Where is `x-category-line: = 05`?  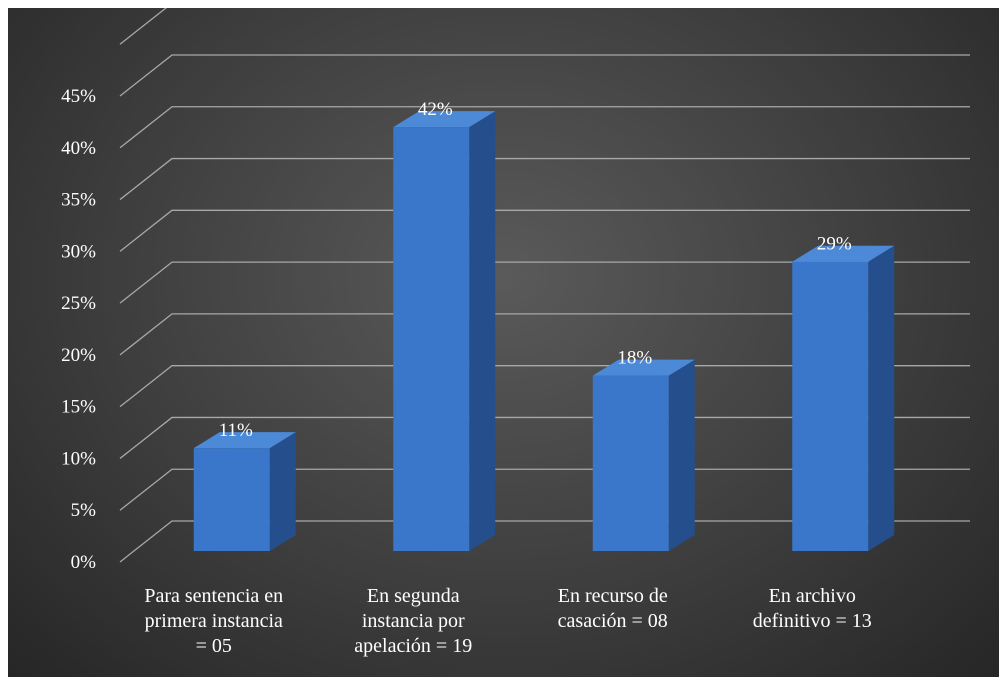
x-category-line: = 05 is located at coordinates (214, 646).